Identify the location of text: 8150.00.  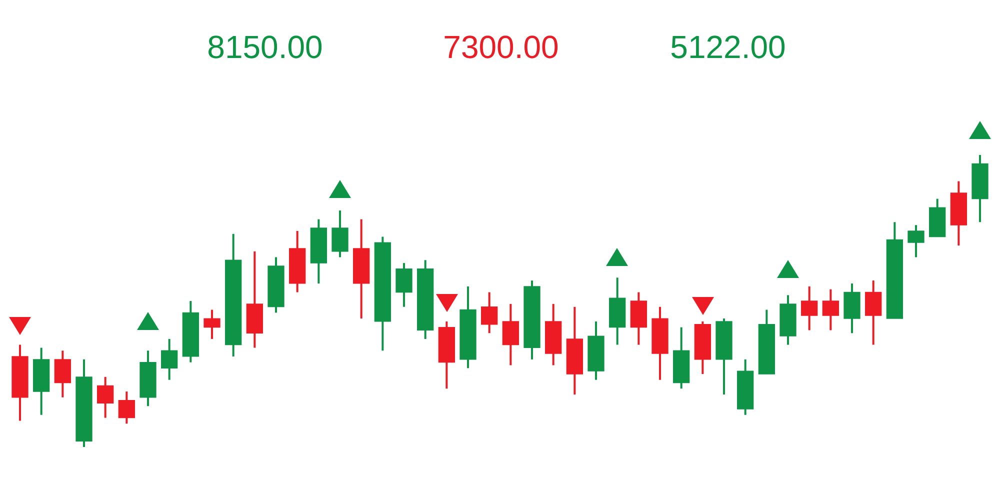
(265, 47).